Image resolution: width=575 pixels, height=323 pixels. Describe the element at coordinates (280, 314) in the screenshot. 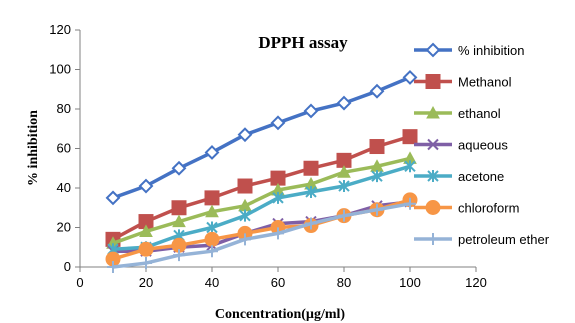

I see `x-axis-label: Concentration(µg/ml)` at that location.